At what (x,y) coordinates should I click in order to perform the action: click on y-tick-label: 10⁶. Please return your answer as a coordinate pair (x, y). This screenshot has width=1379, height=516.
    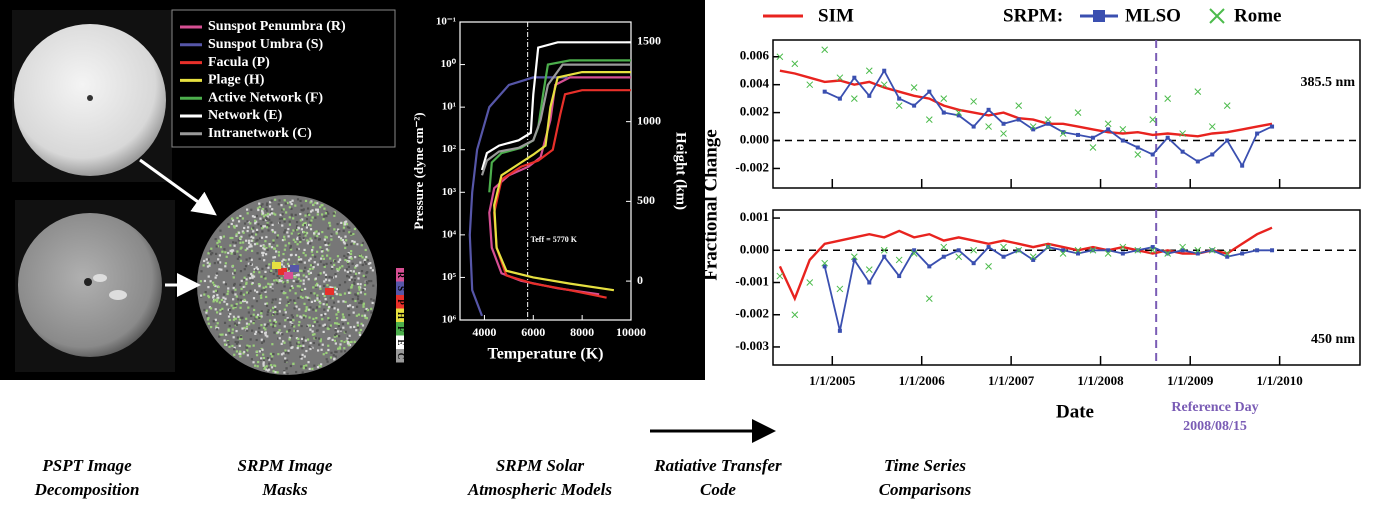
    Looking at the image, I should click on (449, 320).